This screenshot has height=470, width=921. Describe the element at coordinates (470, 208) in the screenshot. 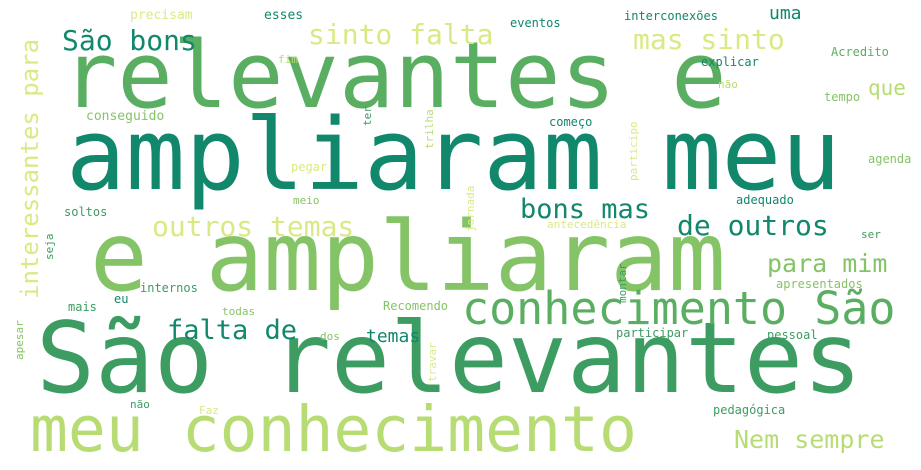

I see `cloud-word: jornada` at that location.